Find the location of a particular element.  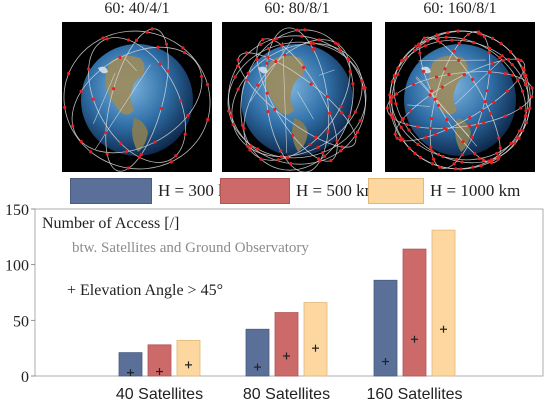

panel-title-1: 60: 40/4/1 is located at coordinates (137, 8).